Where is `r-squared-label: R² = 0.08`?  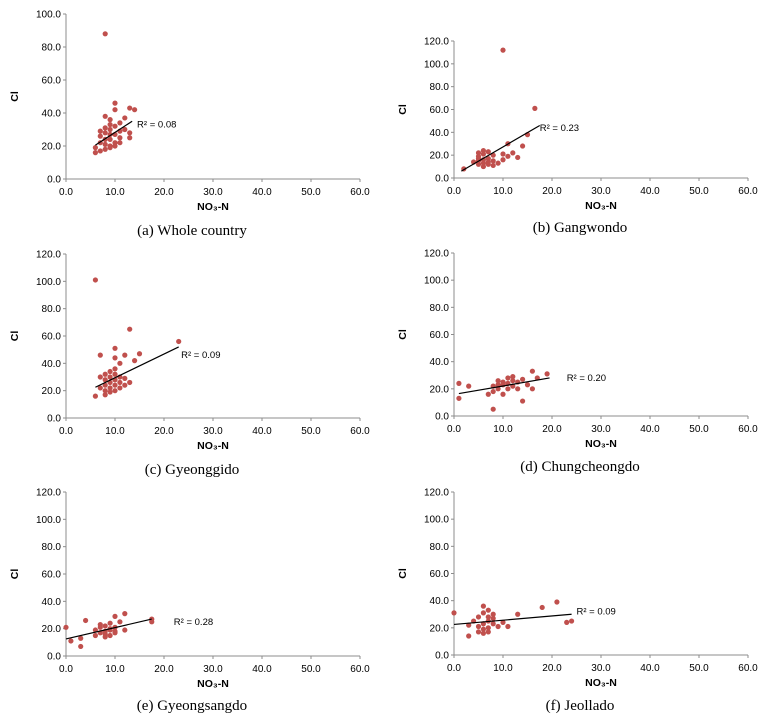
r-squared-label: R² = 0.08 is located at coordinates (156, 125).